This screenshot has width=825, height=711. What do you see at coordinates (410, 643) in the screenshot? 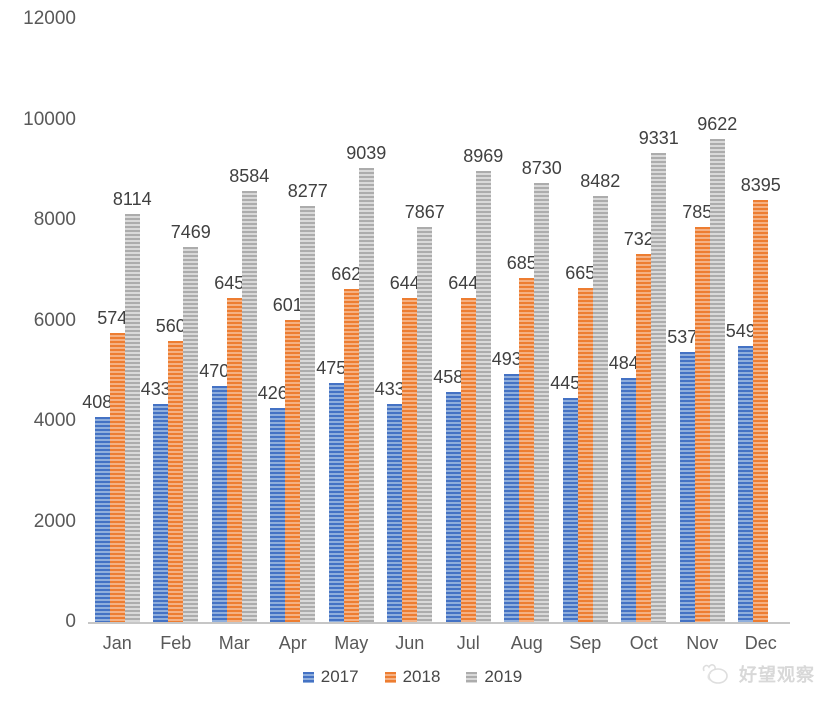
I see `x-axis-label-jun: Jun` at bounding box center [410, 643].